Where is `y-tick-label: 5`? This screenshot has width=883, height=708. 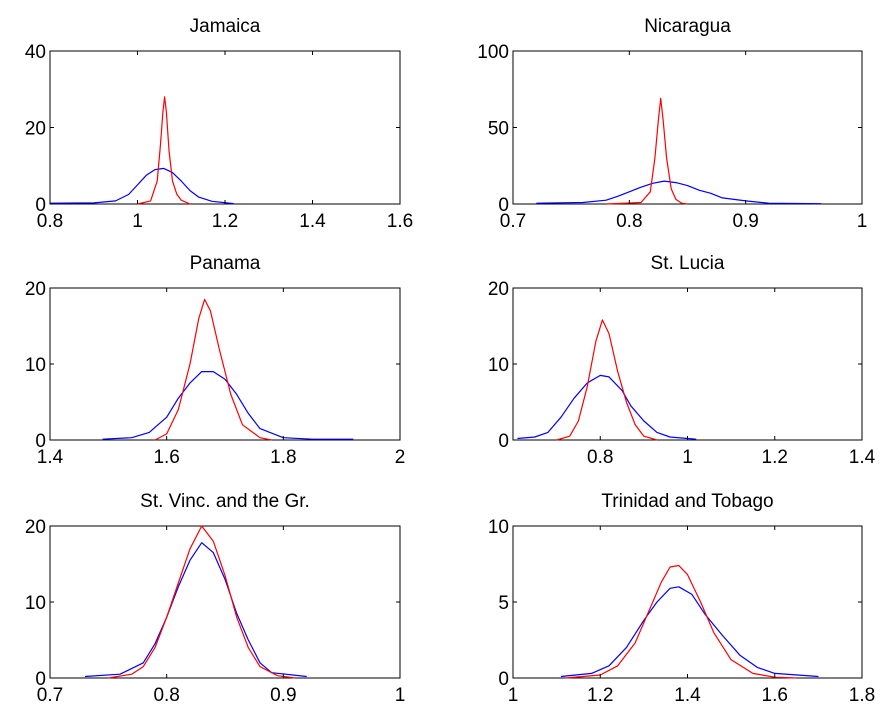 y-tick-label: 5 is located at coordinates (503, 603).